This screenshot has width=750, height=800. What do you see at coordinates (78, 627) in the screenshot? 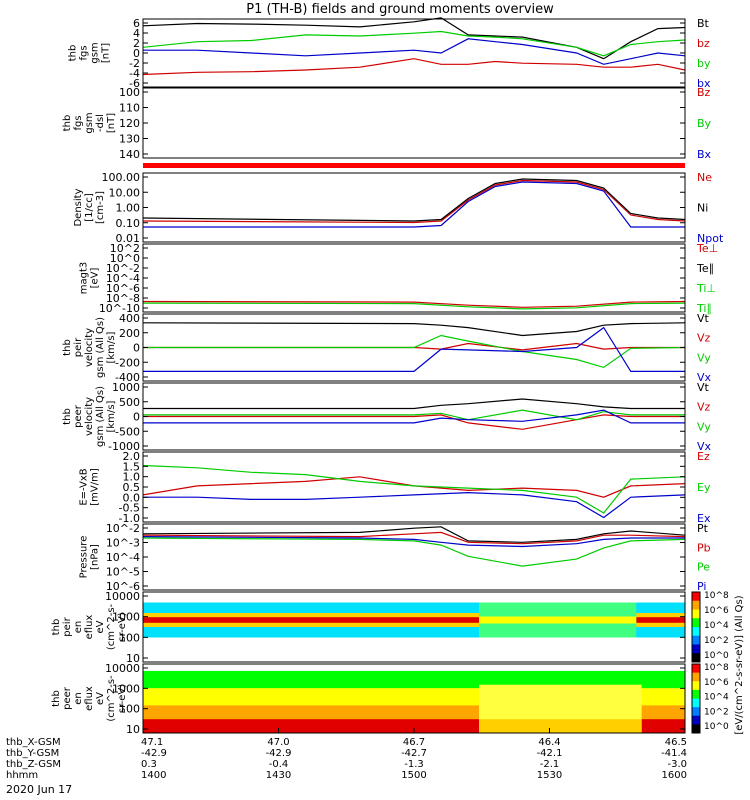
I see `y-axis-label: en` at bounding box center [78, 627].